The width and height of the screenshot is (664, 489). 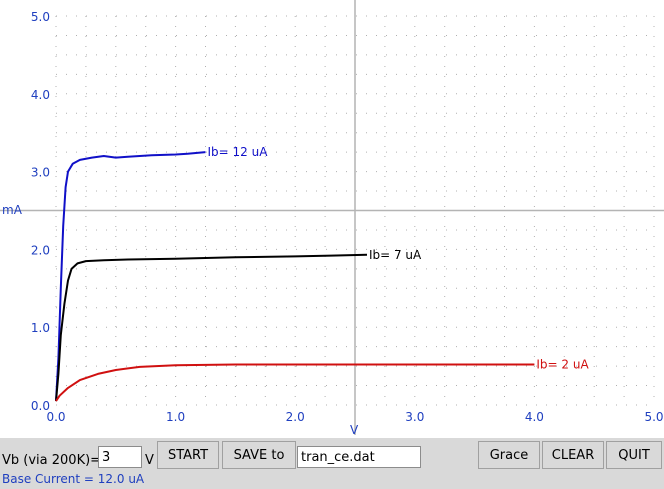 What do you see at coordinates (238, 152) in the screenshot?
I see `series-label-0: Ib= 12 uA` at bounding box center [238, 152].